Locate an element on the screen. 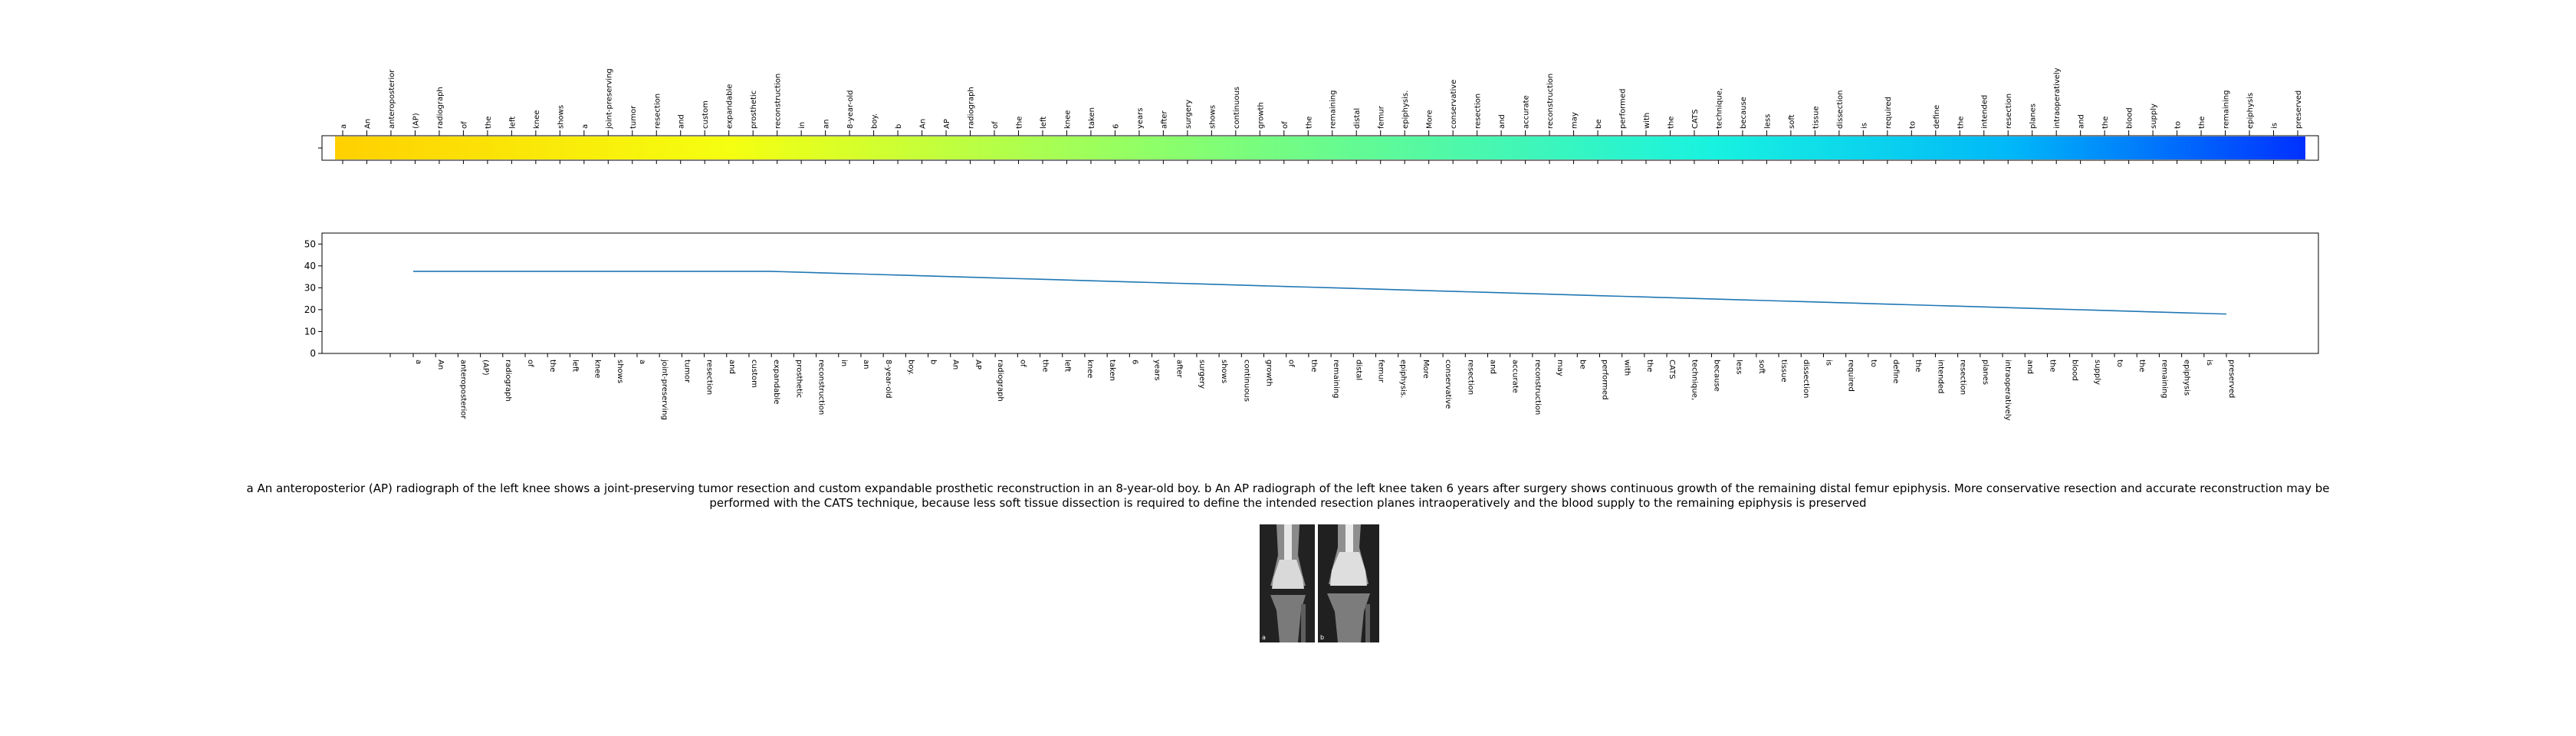 The image size is (2576, 736). heatmap-token-label: prosthetic is located at coordinates (754, 110).